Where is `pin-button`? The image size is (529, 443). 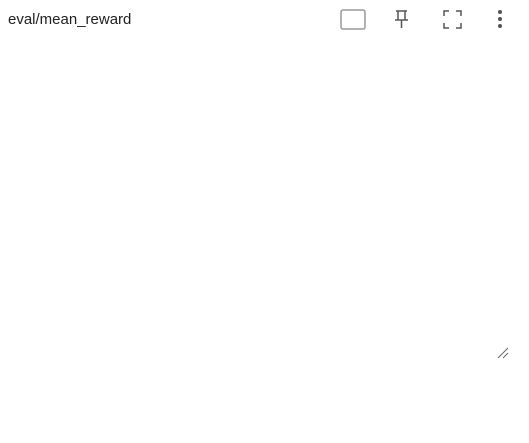 pin-button is located at coordinates (401, 19).